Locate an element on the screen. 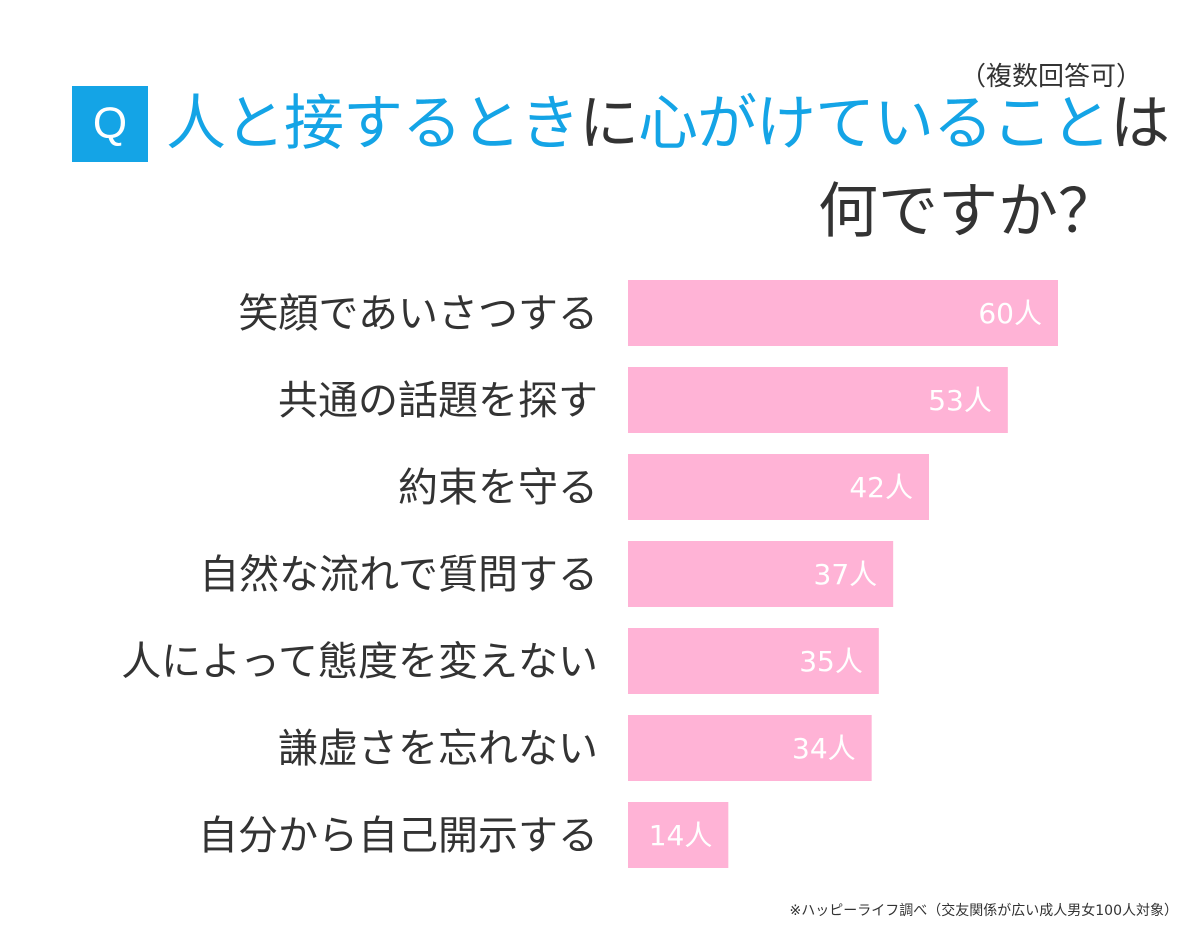  value-label-item-1: 60人 is located at coordinates (1010, 313).